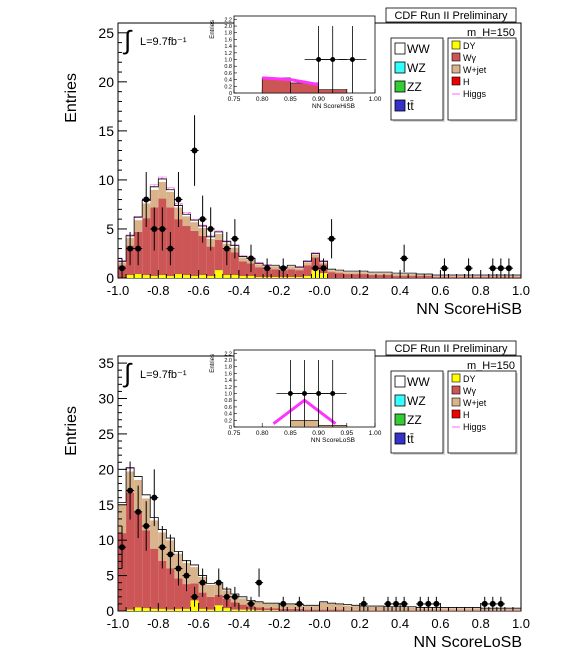 The image size is (567, 667). What do you see at coordinates (469, 46) in the screenshot?
I see `legend-label: DY` at bounding box center [469, 46].